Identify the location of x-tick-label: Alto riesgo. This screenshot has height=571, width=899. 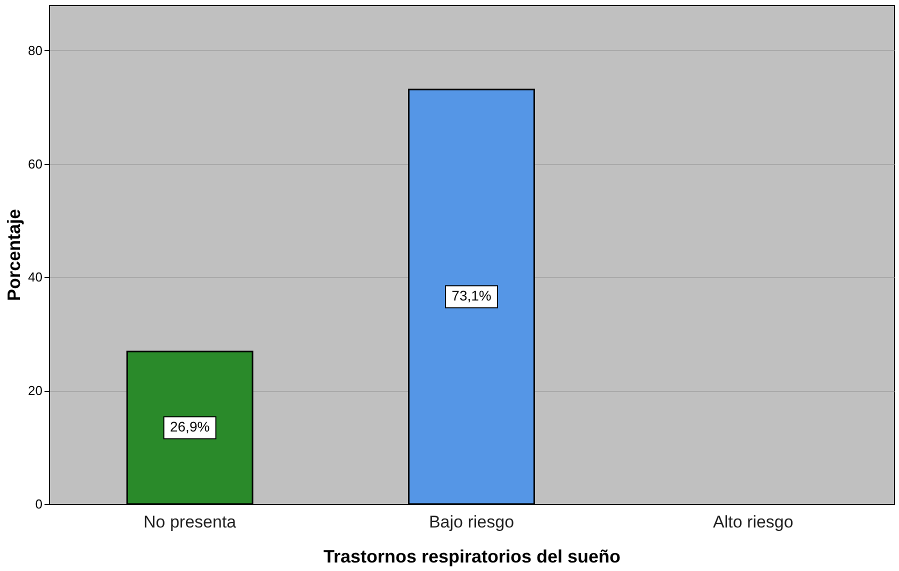
(753, 522).